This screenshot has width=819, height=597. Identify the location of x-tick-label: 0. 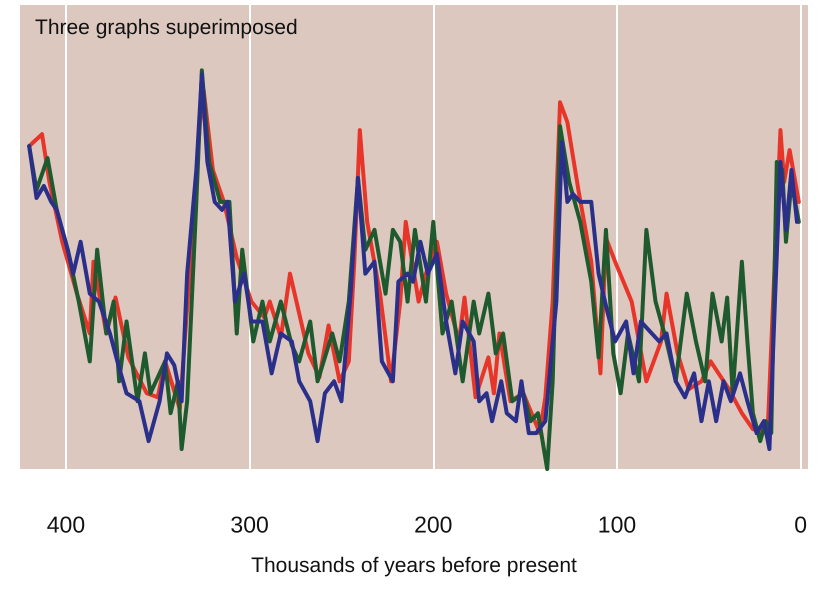
(801, 525).